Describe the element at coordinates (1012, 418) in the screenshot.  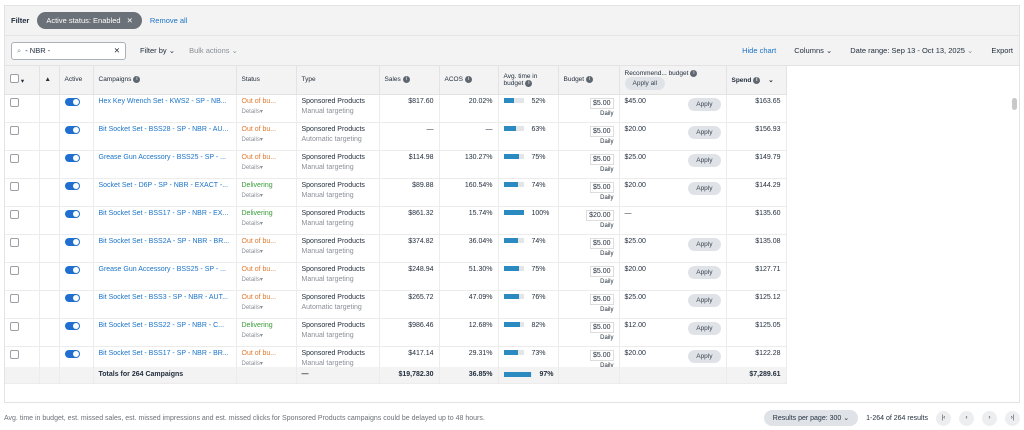
I see `last-page-icon: ›|` at that location.